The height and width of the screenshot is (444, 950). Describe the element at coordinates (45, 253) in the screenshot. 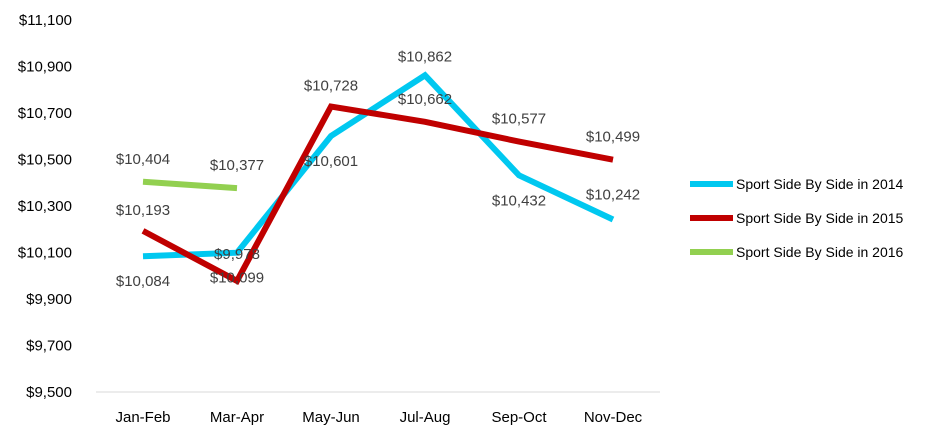

I see `y-tick-label: $10,100` at that location.